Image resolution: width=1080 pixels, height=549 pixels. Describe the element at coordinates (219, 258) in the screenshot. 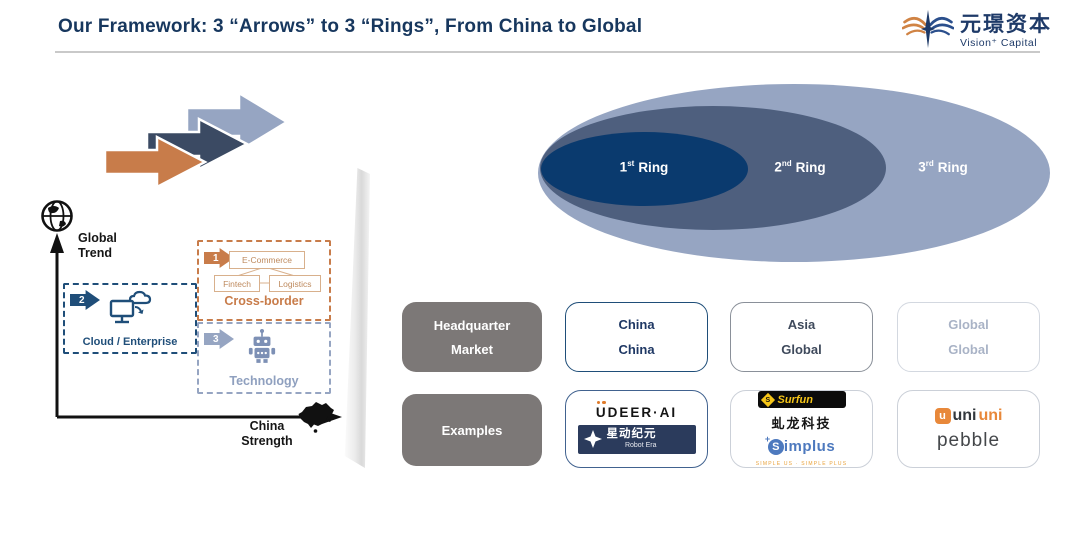

I see `badge-1-arrow: 1` at that location.